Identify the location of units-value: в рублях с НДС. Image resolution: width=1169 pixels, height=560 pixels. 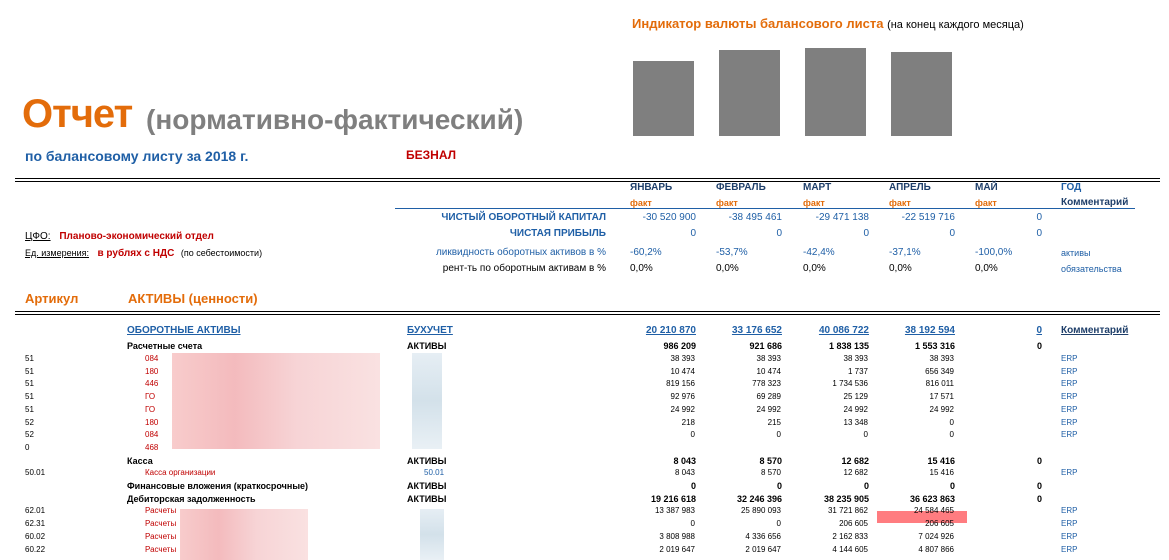
(136, 253).